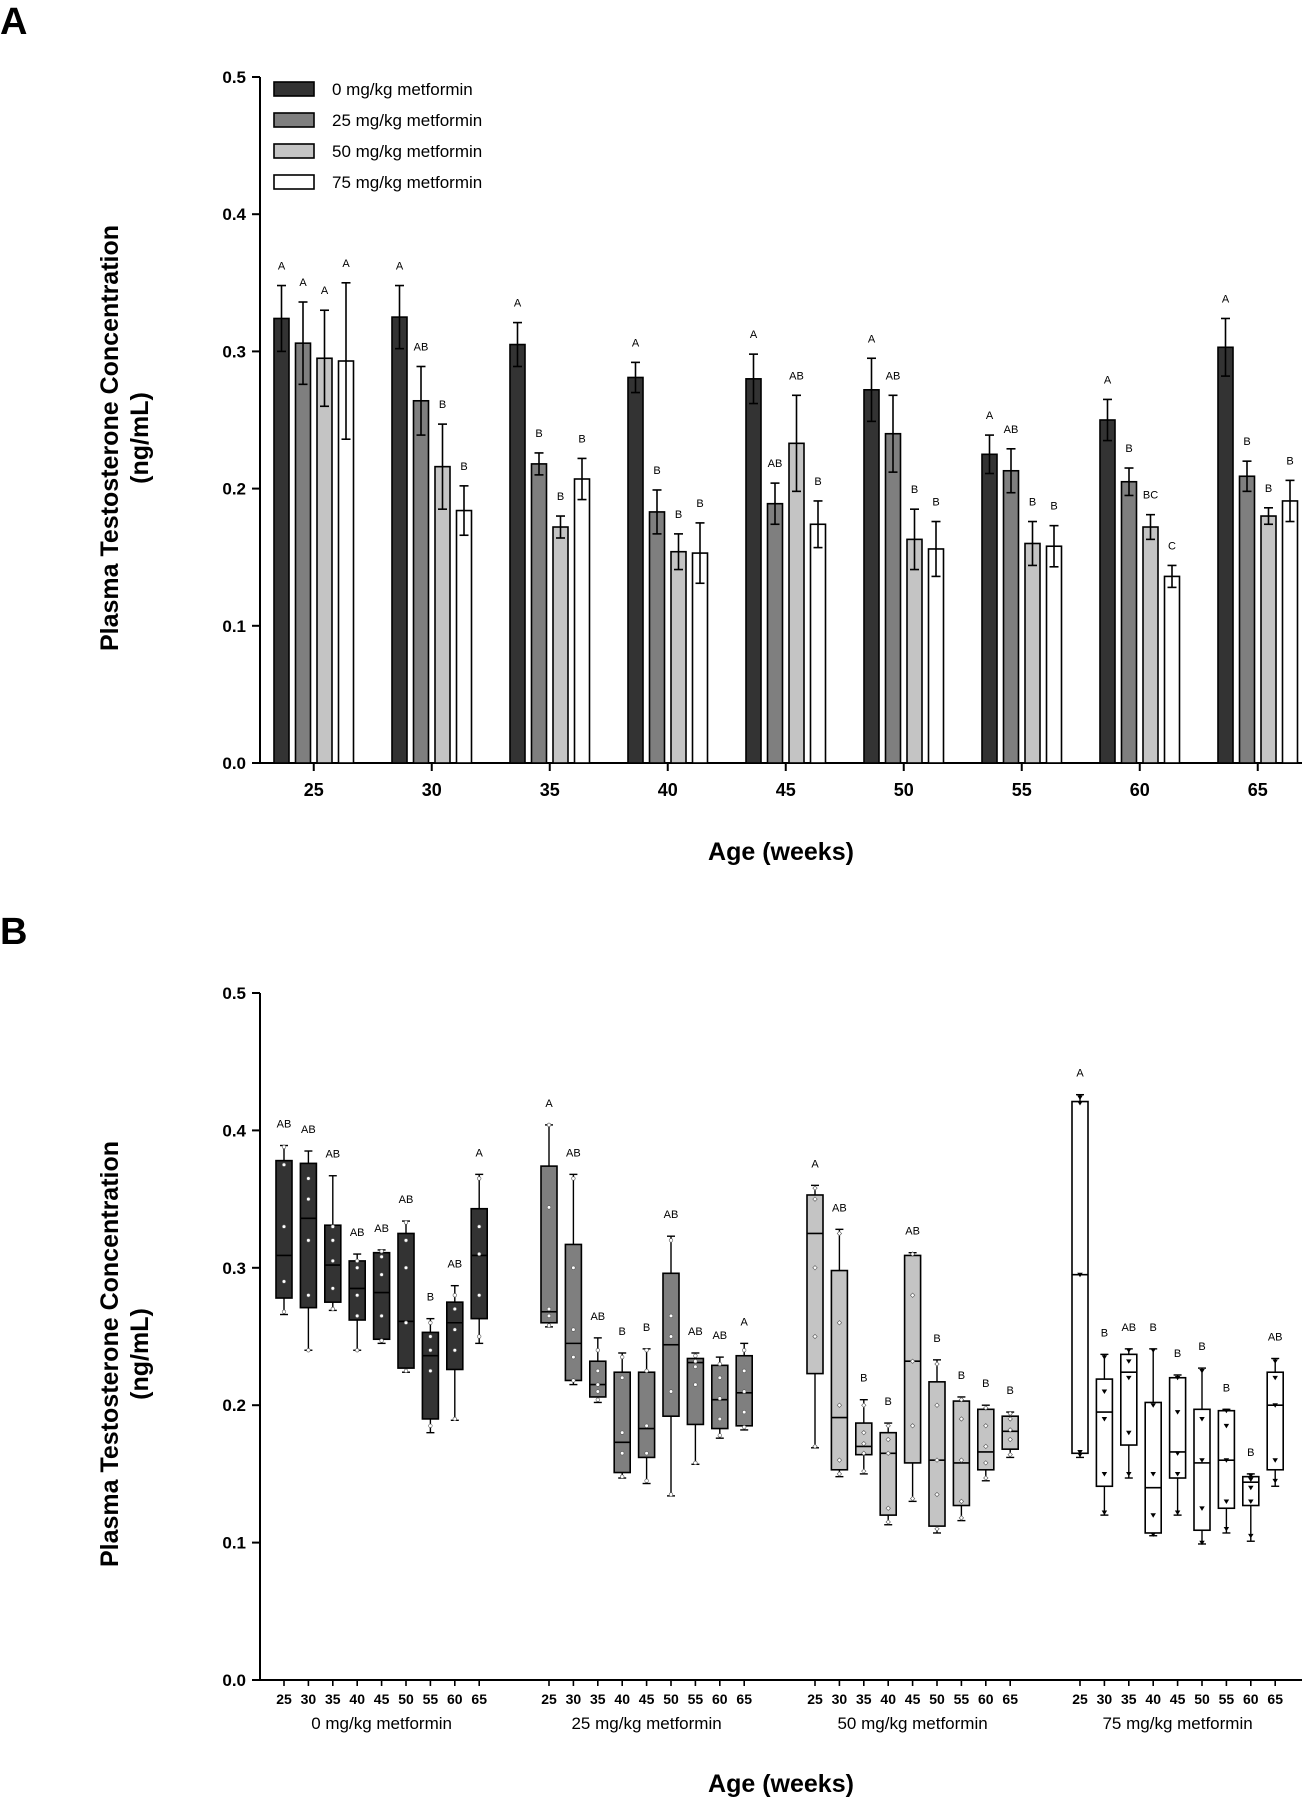 Image resolution: width=1306 pixels, height=1800 pixels. Describe the element at coordinates (646, 1723) in the screenshot. I see `panel-b-group-label: 25 mg/kg metformin` at that location.